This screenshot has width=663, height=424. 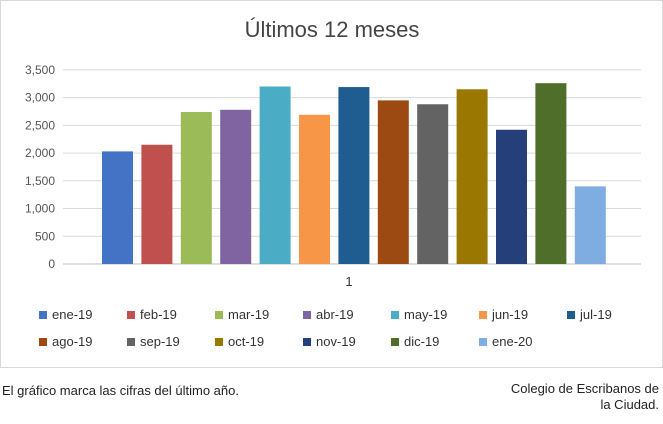 What do you see at coordinates (335, 314) in the screenshot?
I see `legend-label-abr-19: abr-19` at bounding box center [335, 314].